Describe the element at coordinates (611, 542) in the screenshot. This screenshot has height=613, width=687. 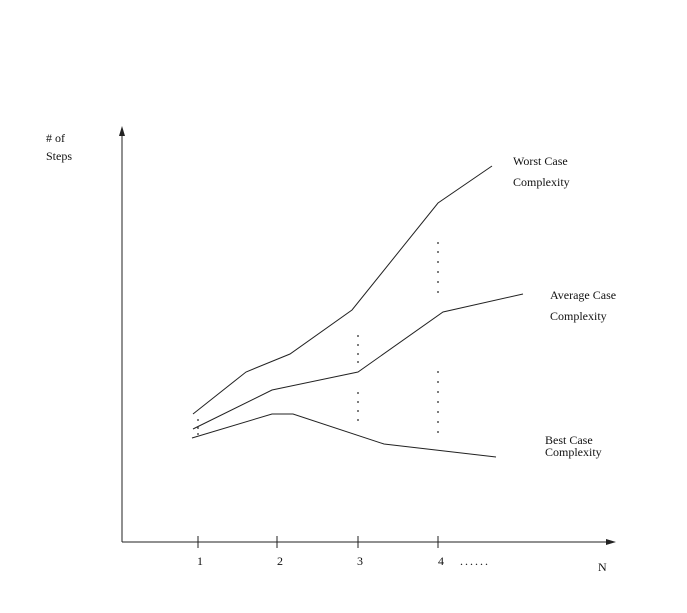
I see `x-axis-arrowhead` at that location.